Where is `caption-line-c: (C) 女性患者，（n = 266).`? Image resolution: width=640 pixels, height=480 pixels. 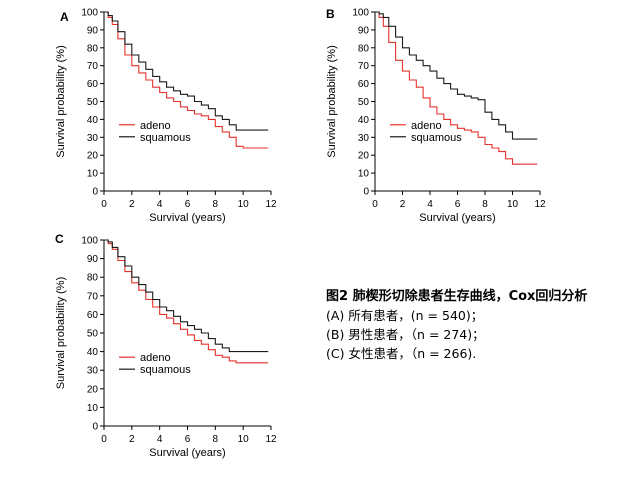 caption-line-c: (C) 女性患者，（n = 266). is located at coordinates (401, 353).